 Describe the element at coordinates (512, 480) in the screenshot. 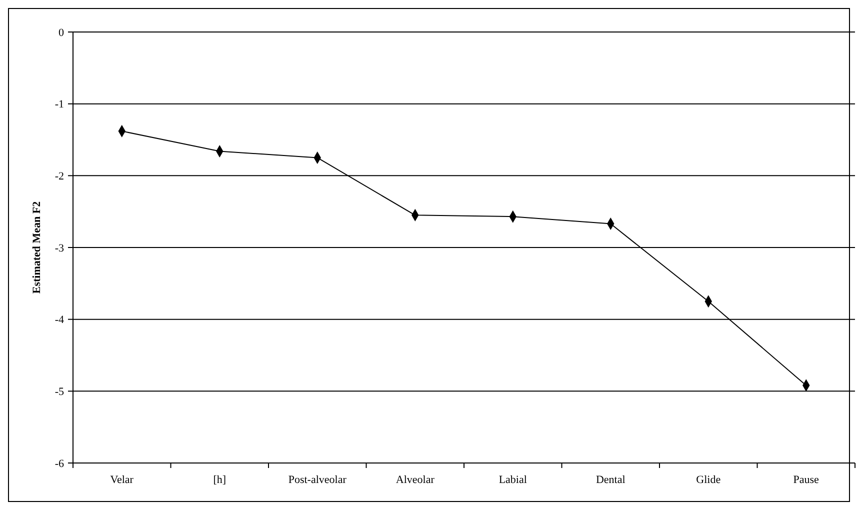

I see `x-tick-label: Labial` at that location.